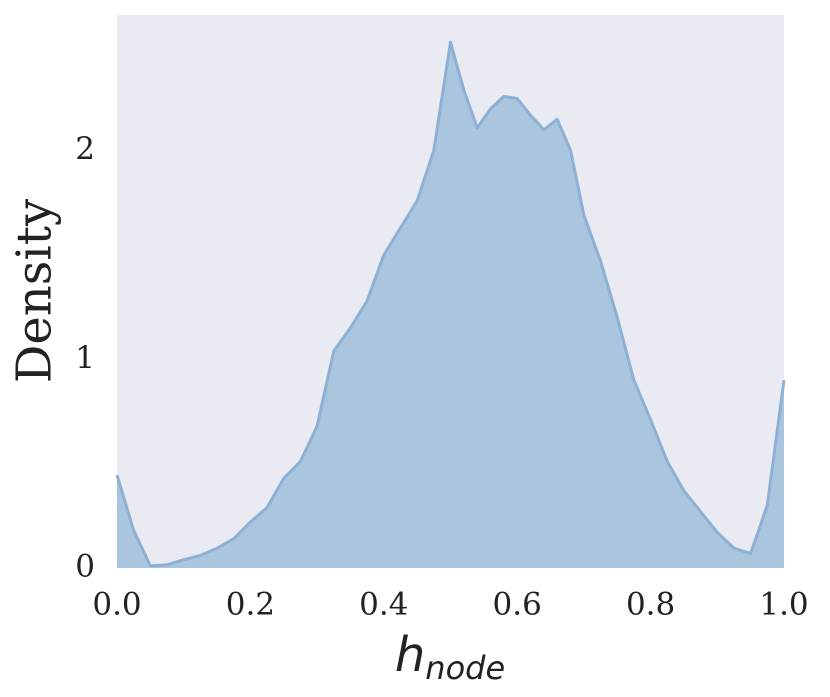  I want to click on x-axis-label-sub: node, so click(465, 668).